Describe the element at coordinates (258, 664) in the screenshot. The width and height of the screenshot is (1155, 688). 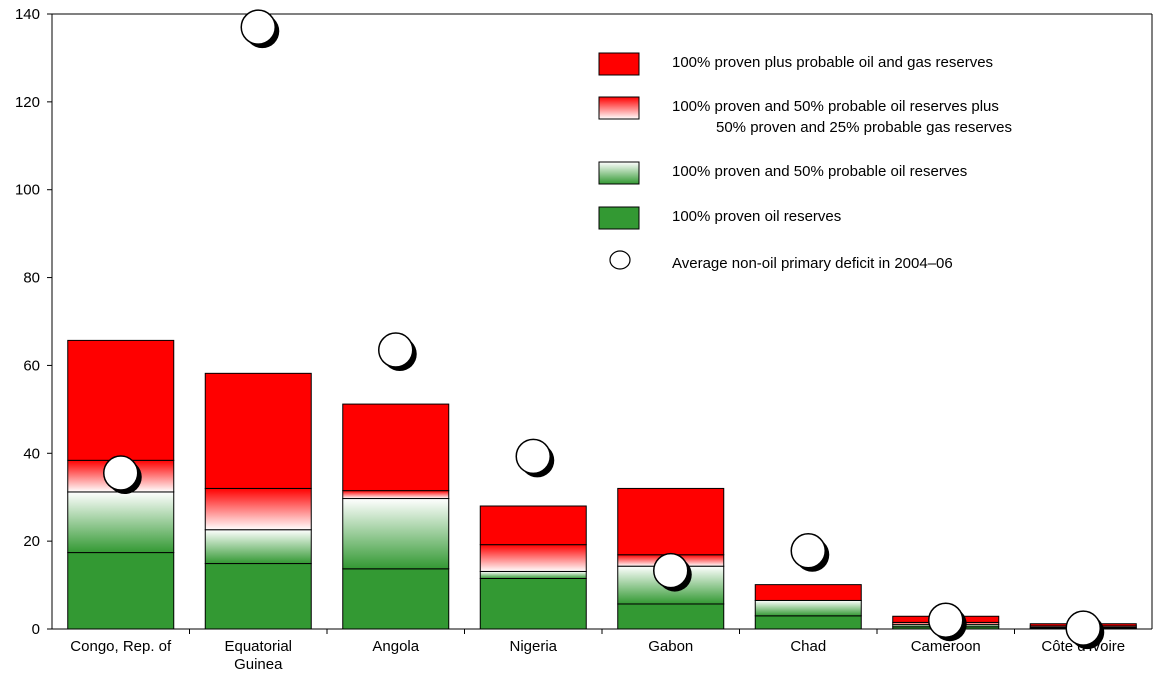
I see `x-category-label-line: Guinea` at that location.